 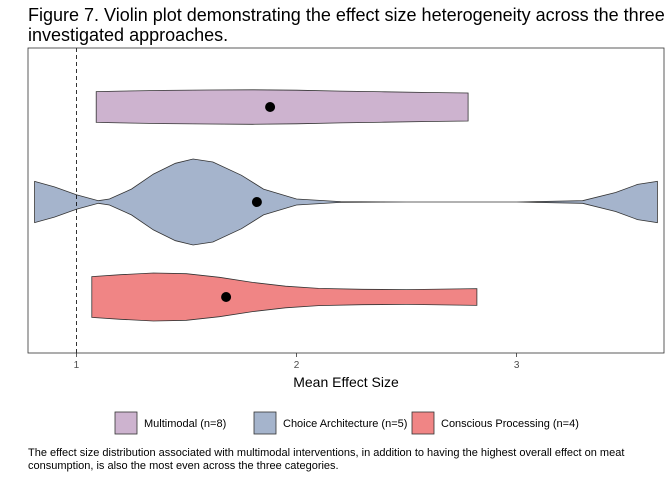 I want to click on legend-label-1: Choice Architecture (n=5), so click(x=345, y=424).